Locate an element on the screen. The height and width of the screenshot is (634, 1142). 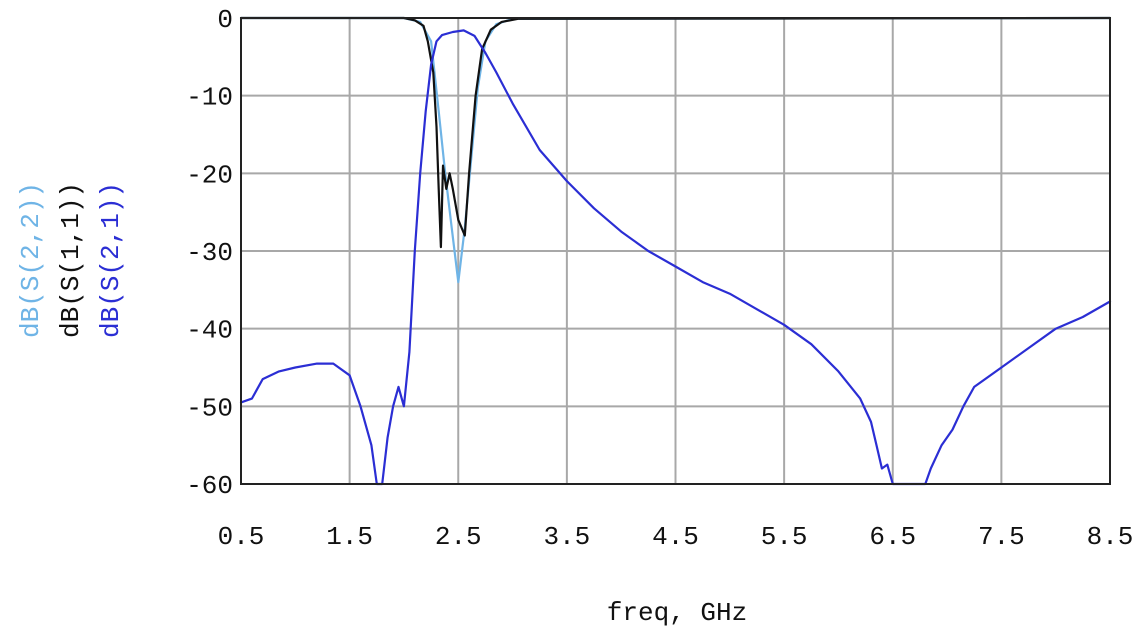
x-tick-label: 6.5 is located at coordinates (892, 537).